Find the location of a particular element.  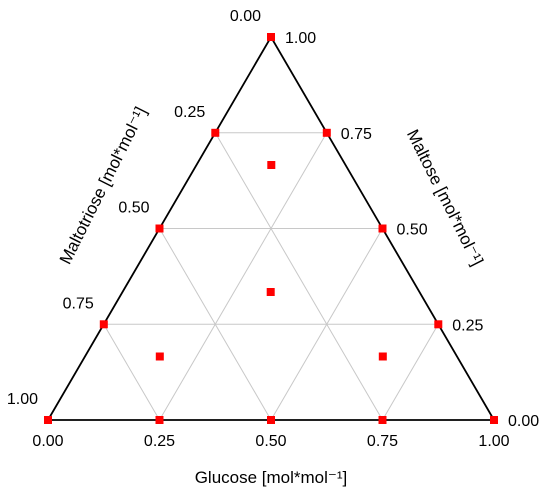

maltose-axis-title: Maltose [mol*mol⁻¹] is located at coordinates (445, 197).